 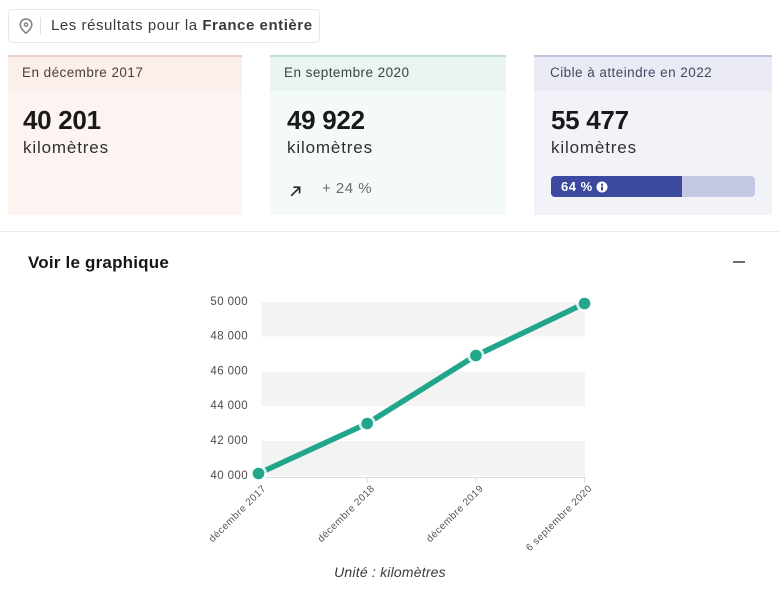 I want to click on svg-text: 42 000, so click(x=229, y=441).